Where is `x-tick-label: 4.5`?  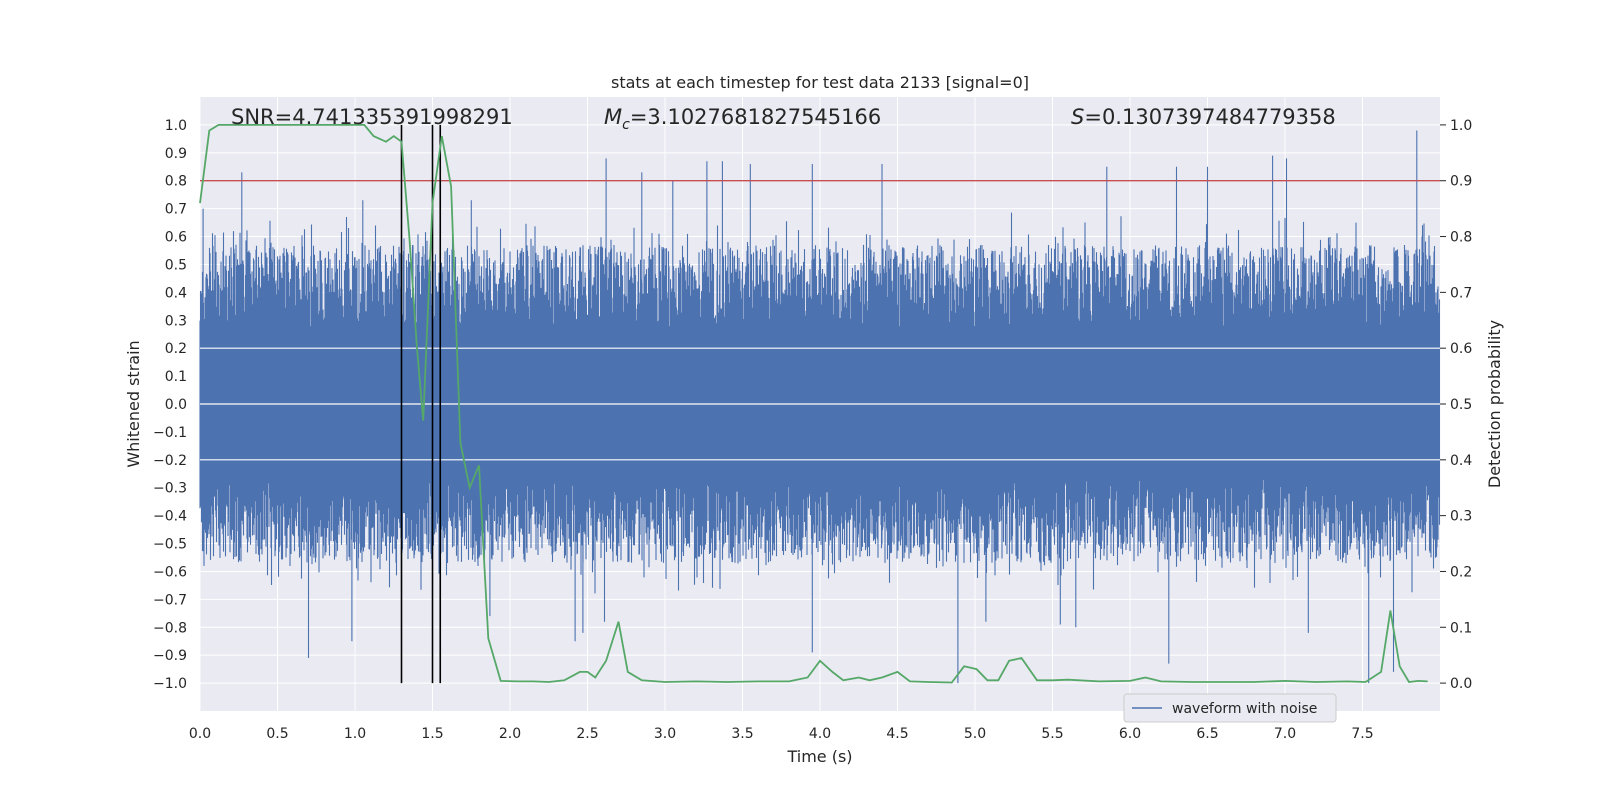 x-tick-label: 4.5 is located at coordinates (897, 734).